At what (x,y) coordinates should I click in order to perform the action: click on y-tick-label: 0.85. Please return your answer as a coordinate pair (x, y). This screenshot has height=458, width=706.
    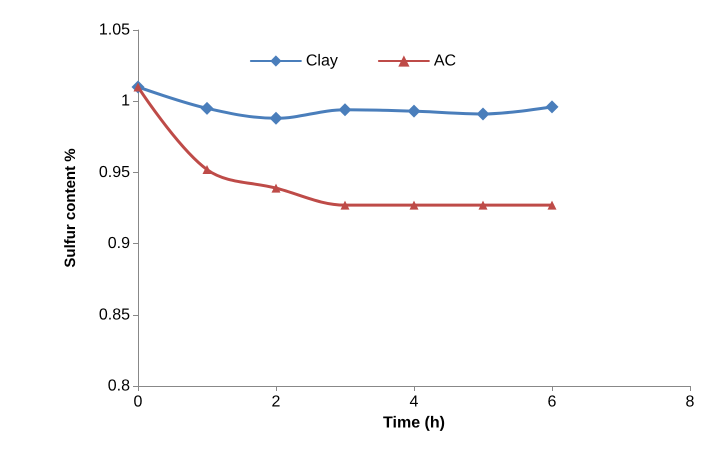
    Looking at the image, I should click on (114, 315).